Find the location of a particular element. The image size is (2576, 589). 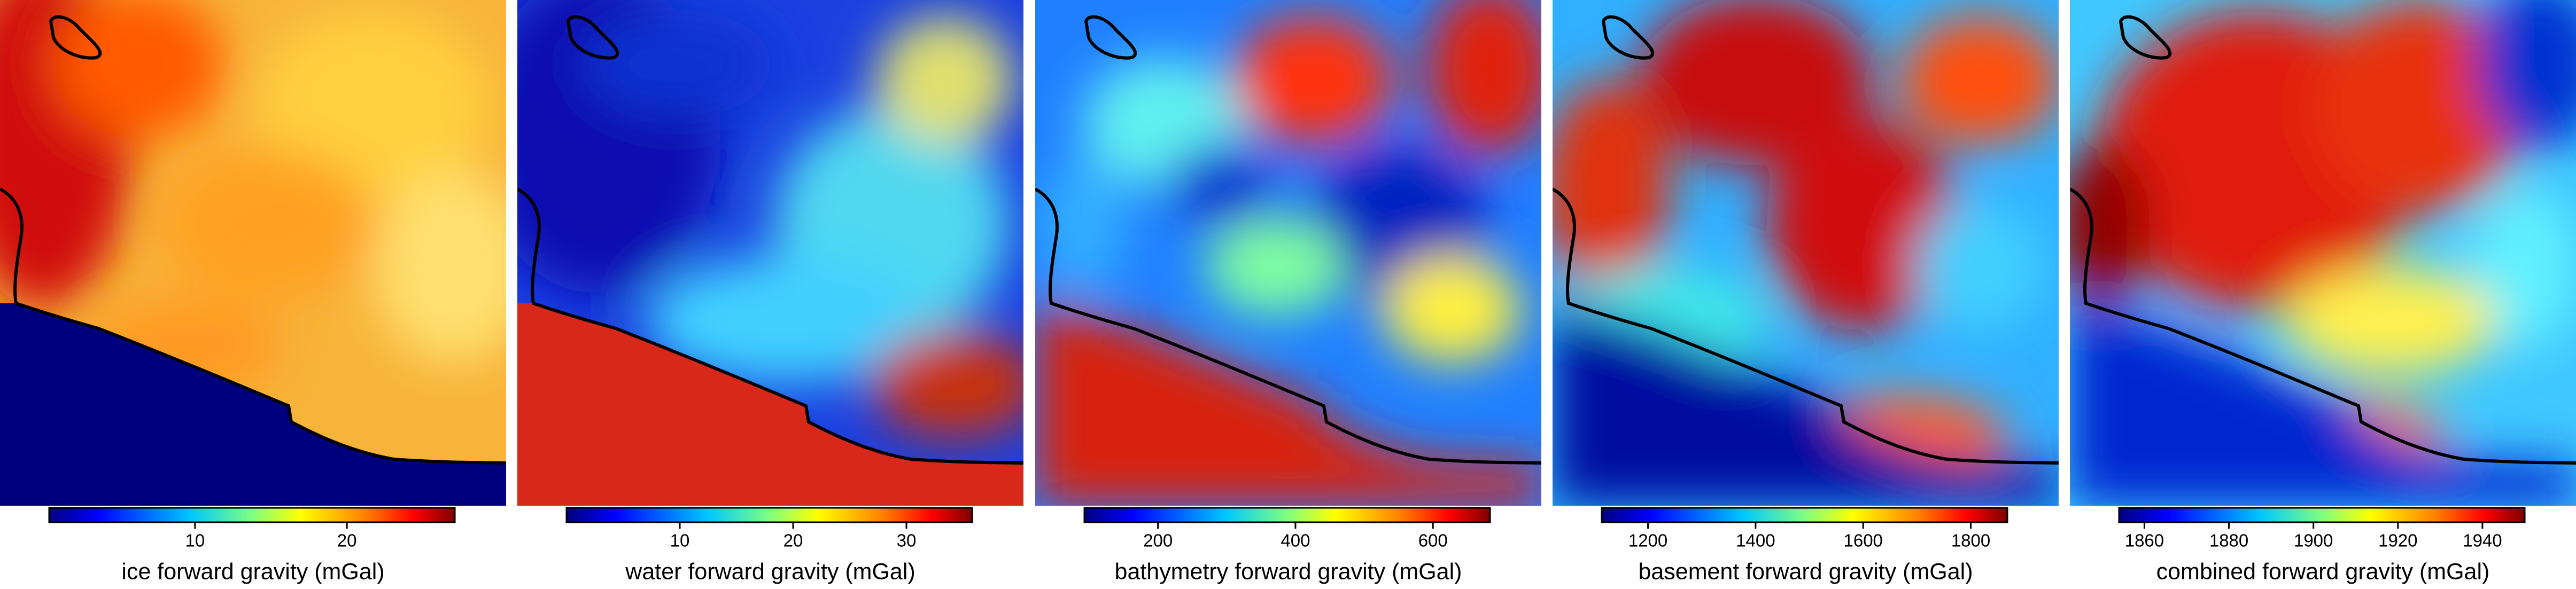

colorbar-tick-label: 1920 is located at coordinates (2397, 541).